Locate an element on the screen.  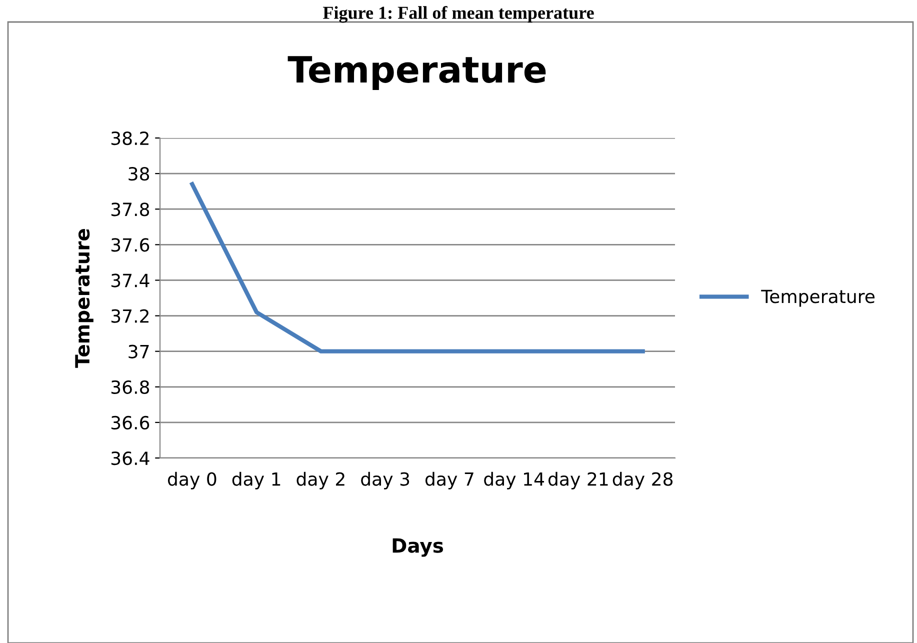
x-tick-label: day 2 is located at coordinates (320, 481).